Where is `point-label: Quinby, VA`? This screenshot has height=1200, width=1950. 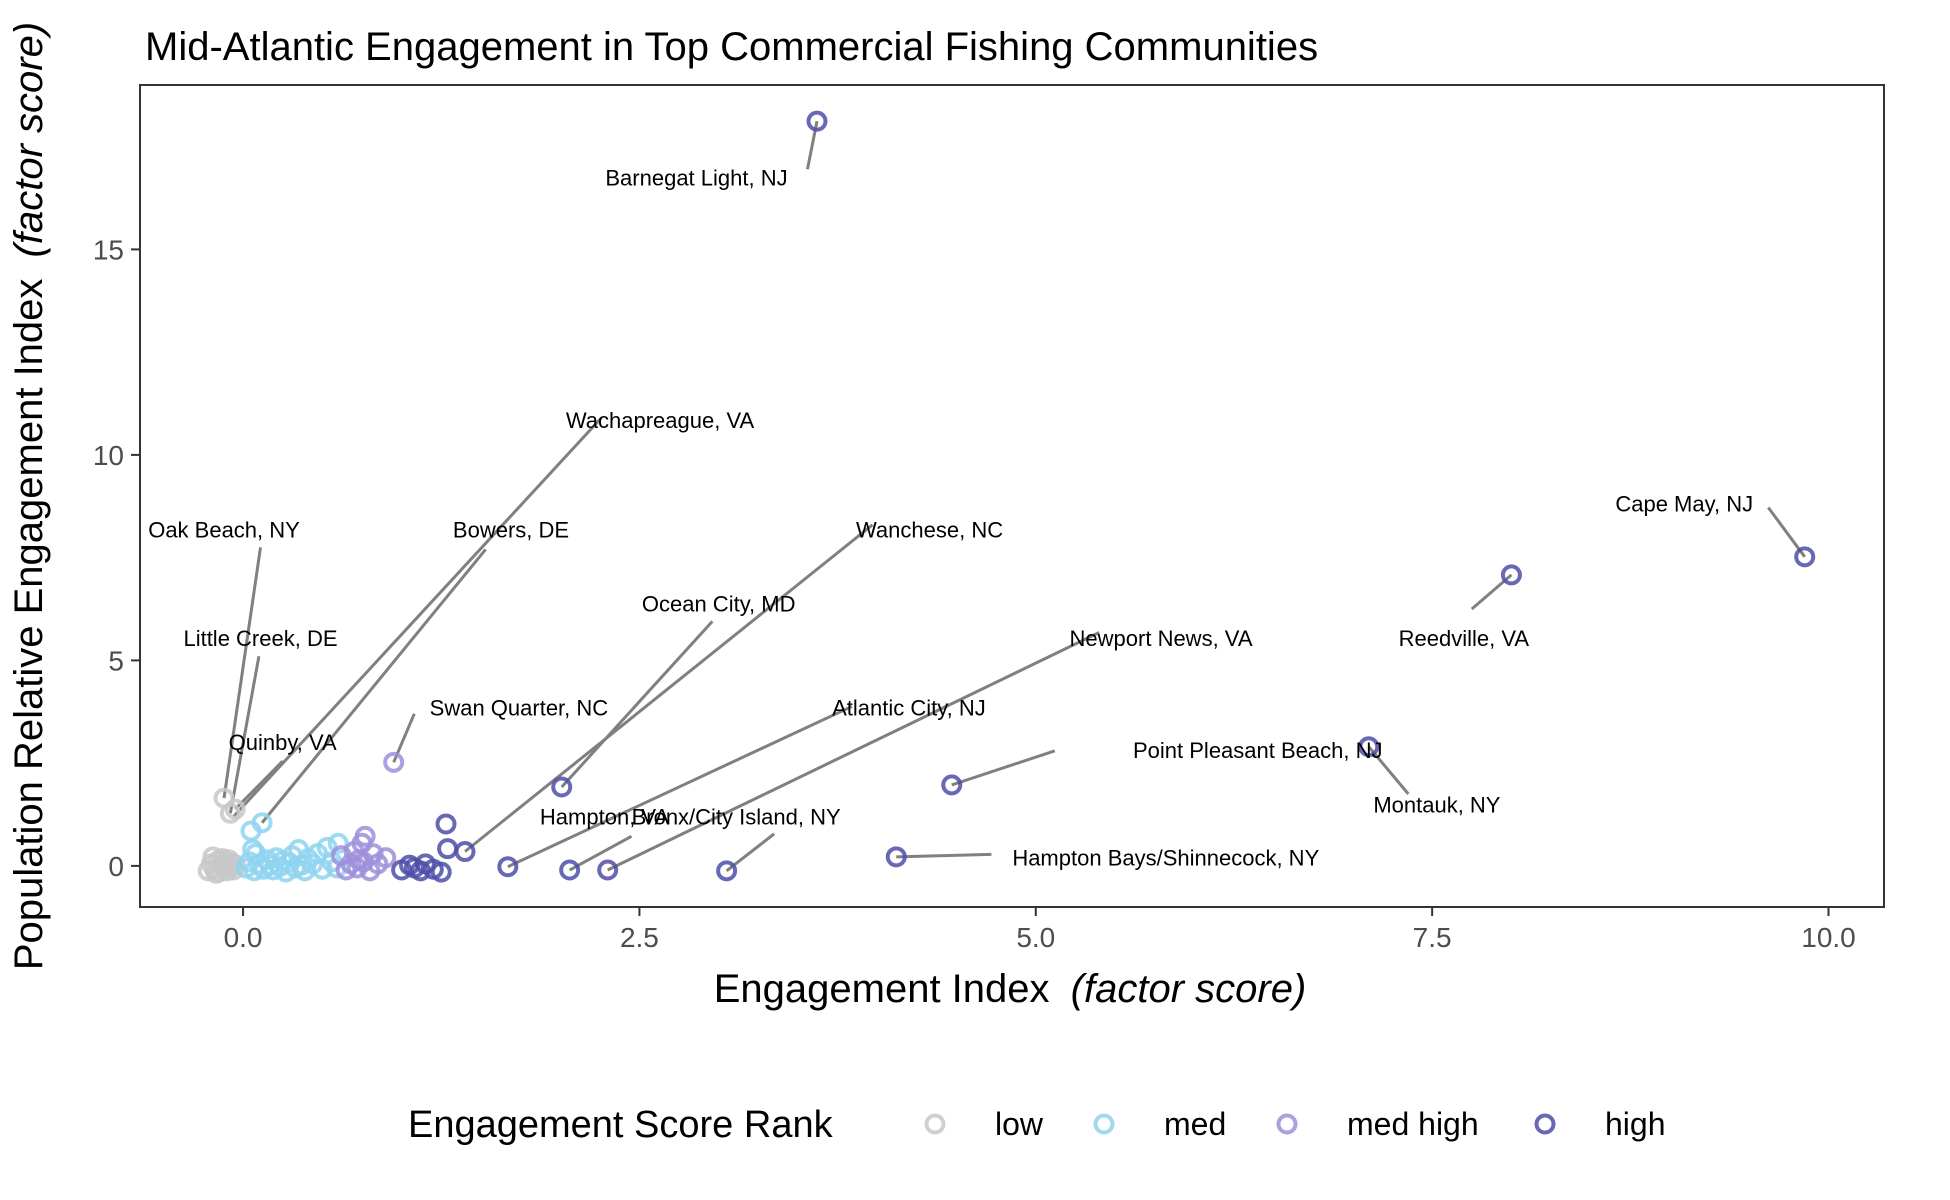 point-label: Quinby, VA is located at coordinates (283, 742).